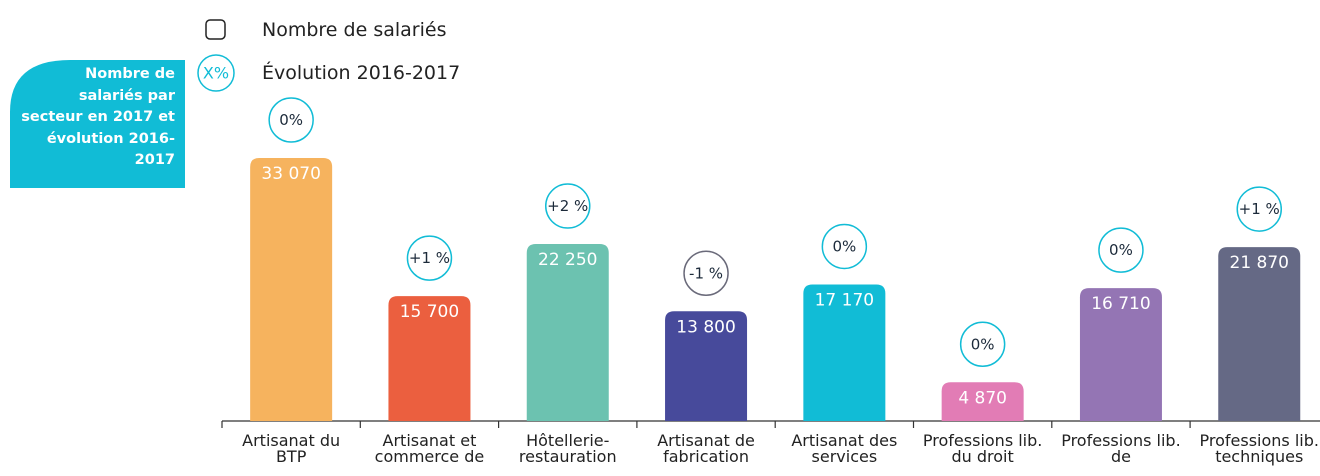  What do you see at coordinates (361, 72) in the screenshot?
I see `legend-label: Évolution 2016-2017` at bounding box center [361, 72].